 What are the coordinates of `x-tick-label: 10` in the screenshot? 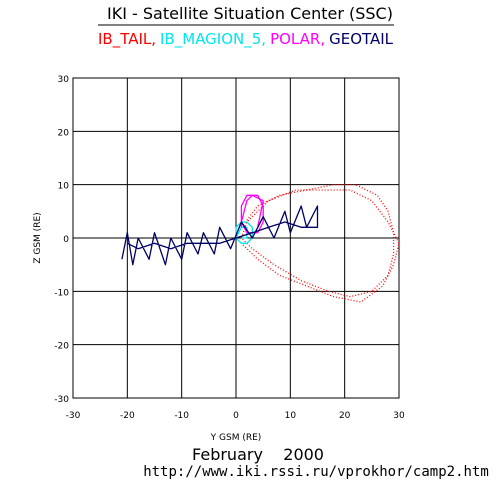 It's located at (291, 416).